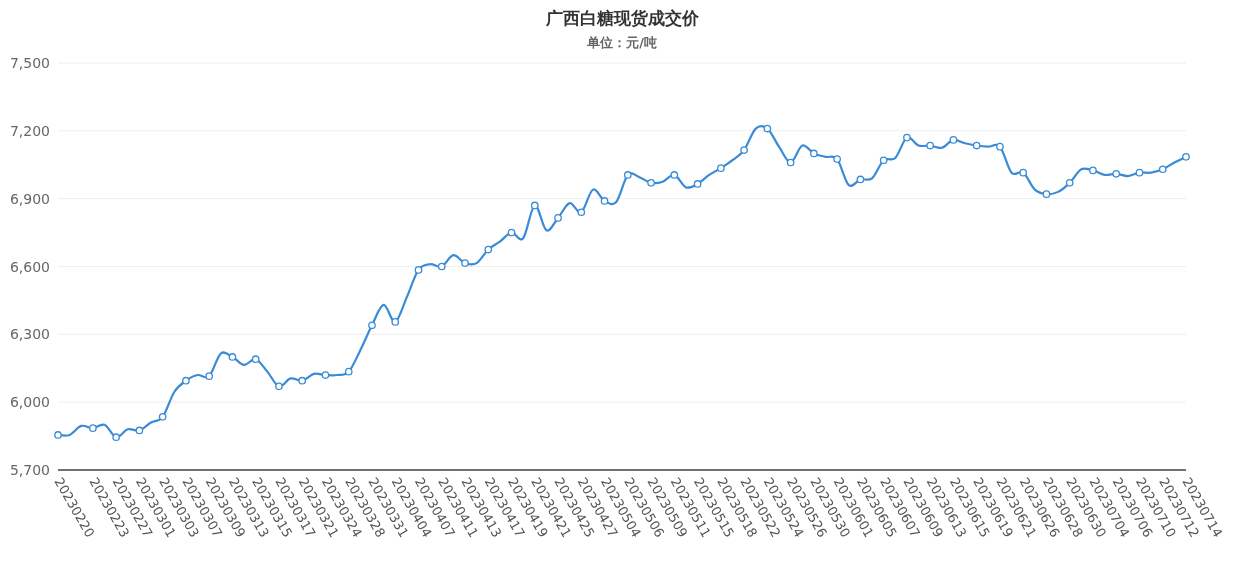  Describe the element at coordinates (622, 18) in the screenshot. I see `chart-title: 广西白糖现货成交价` at that location.